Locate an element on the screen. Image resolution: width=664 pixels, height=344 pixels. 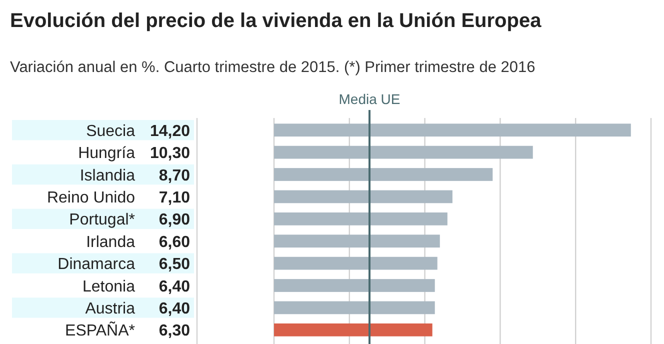
data-label: 7,10 is located at coordinates (174, 197).